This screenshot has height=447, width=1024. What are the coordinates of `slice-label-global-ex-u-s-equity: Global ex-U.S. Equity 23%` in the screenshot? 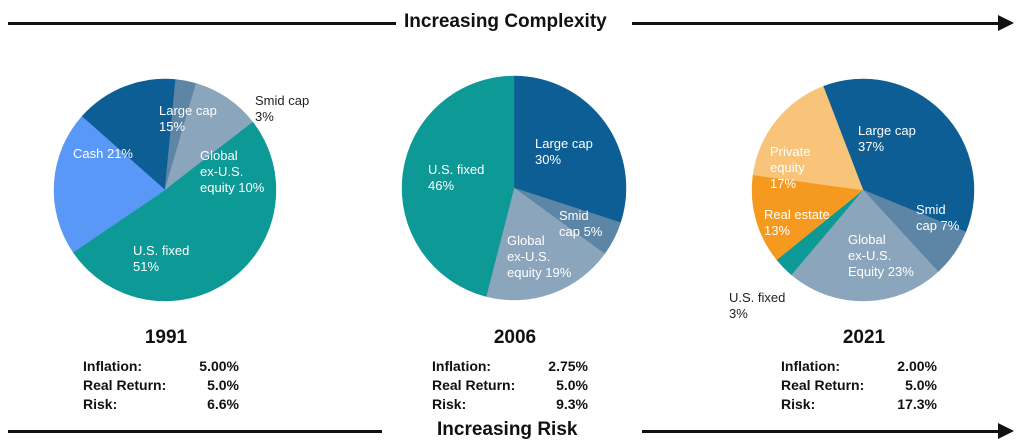 It's located at (881, 255).